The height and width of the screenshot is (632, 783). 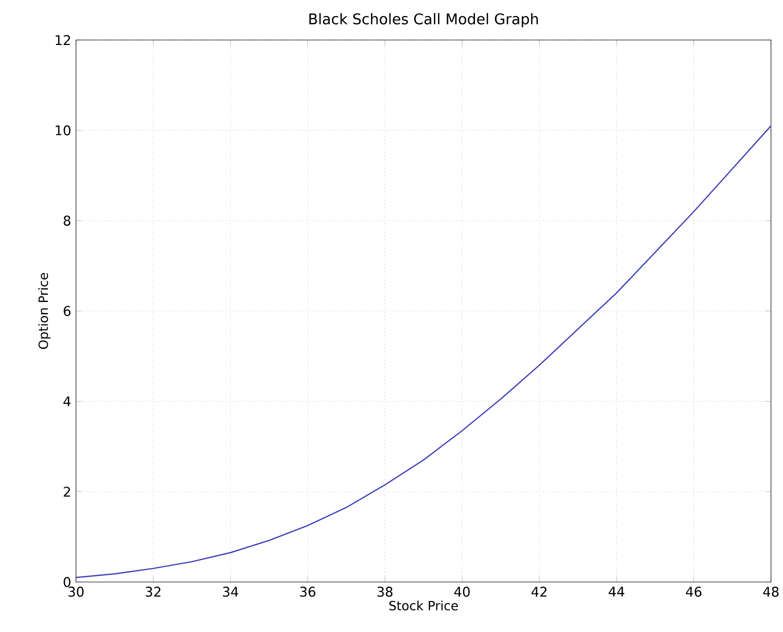 What do you see at coordinates (694, 591) in the screenshot?
I see `x-tick-label: 46` at bounding box center [694, 591].